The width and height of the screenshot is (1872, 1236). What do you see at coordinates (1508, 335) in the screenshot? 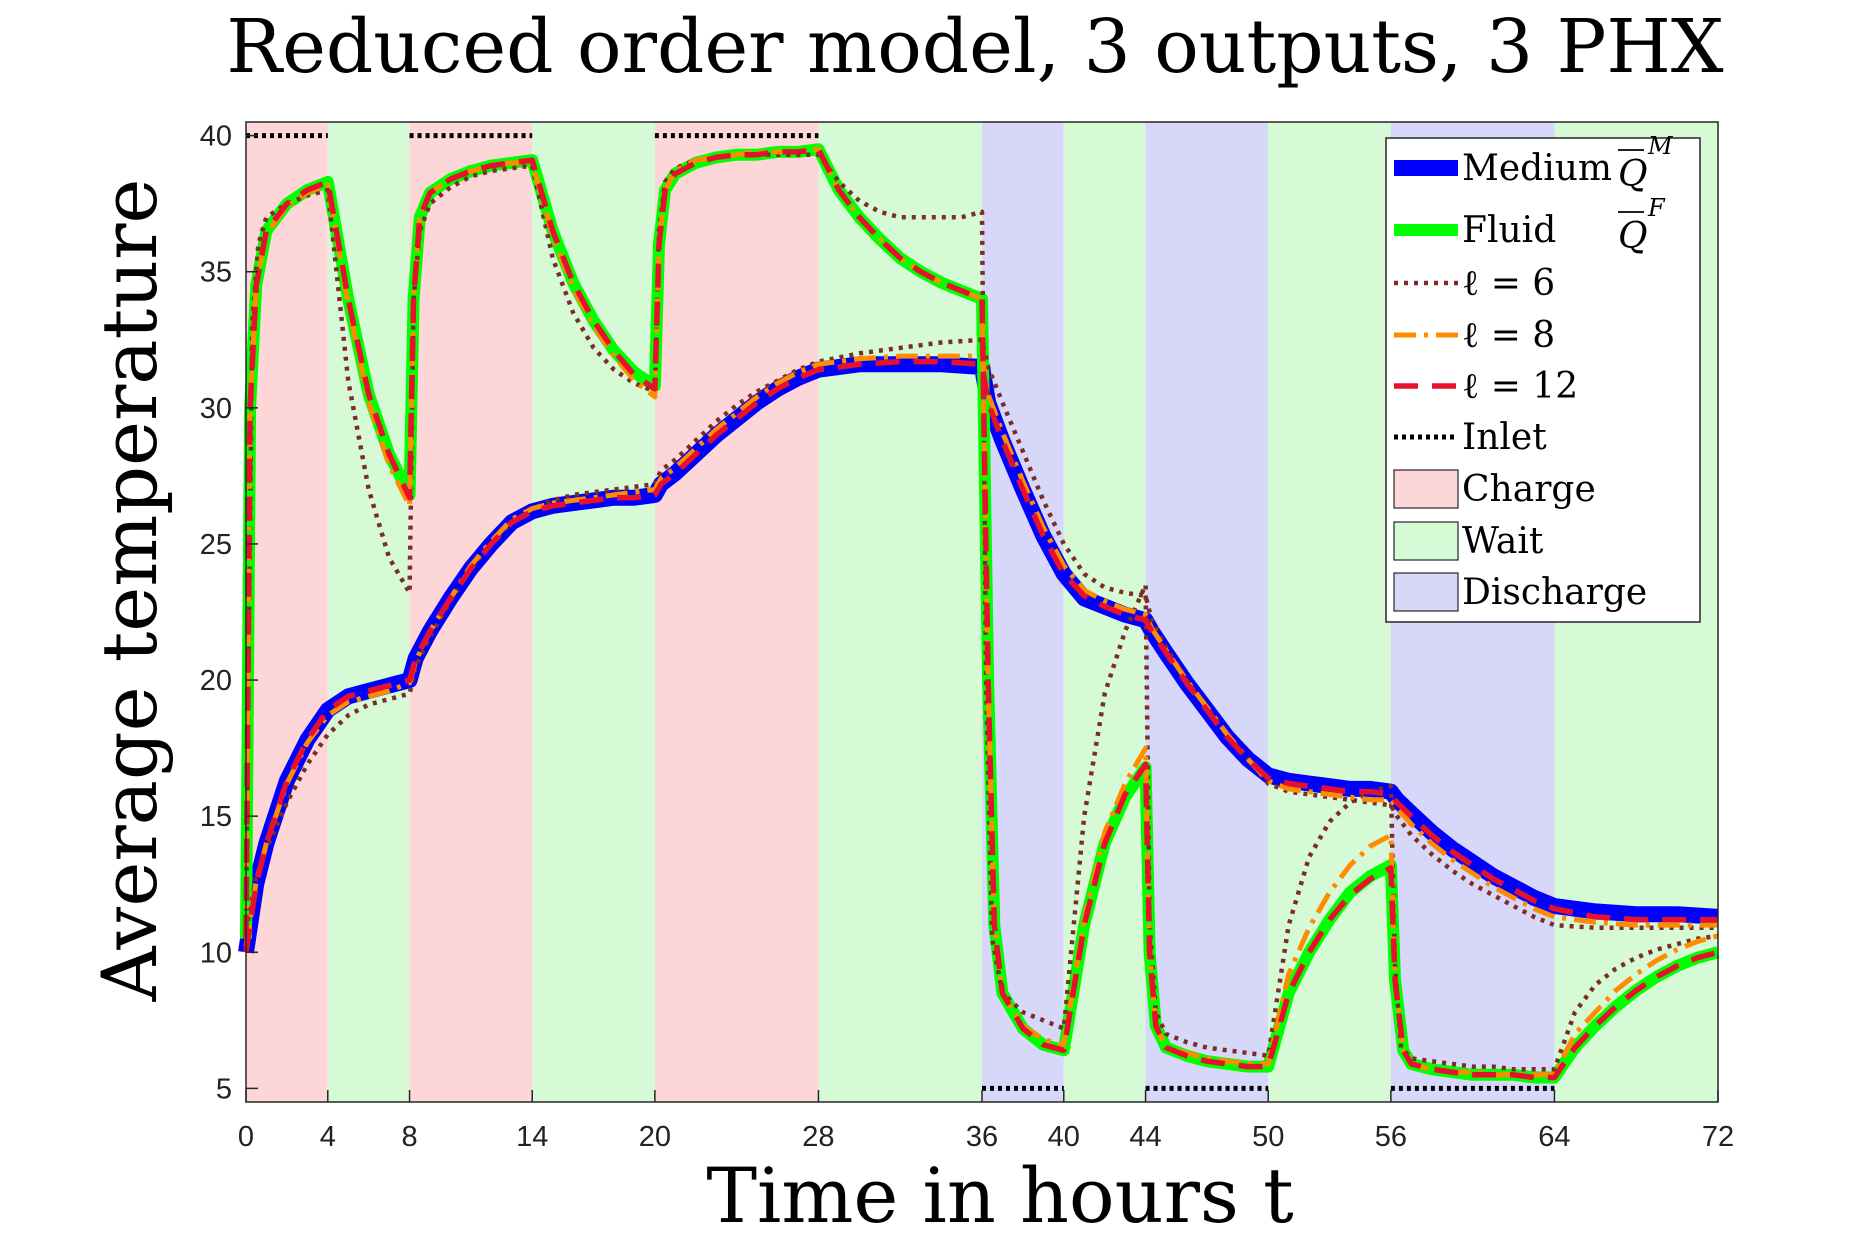
I see `legend-label-l8: ℓ = 8` at bounding box center [1508, 335].